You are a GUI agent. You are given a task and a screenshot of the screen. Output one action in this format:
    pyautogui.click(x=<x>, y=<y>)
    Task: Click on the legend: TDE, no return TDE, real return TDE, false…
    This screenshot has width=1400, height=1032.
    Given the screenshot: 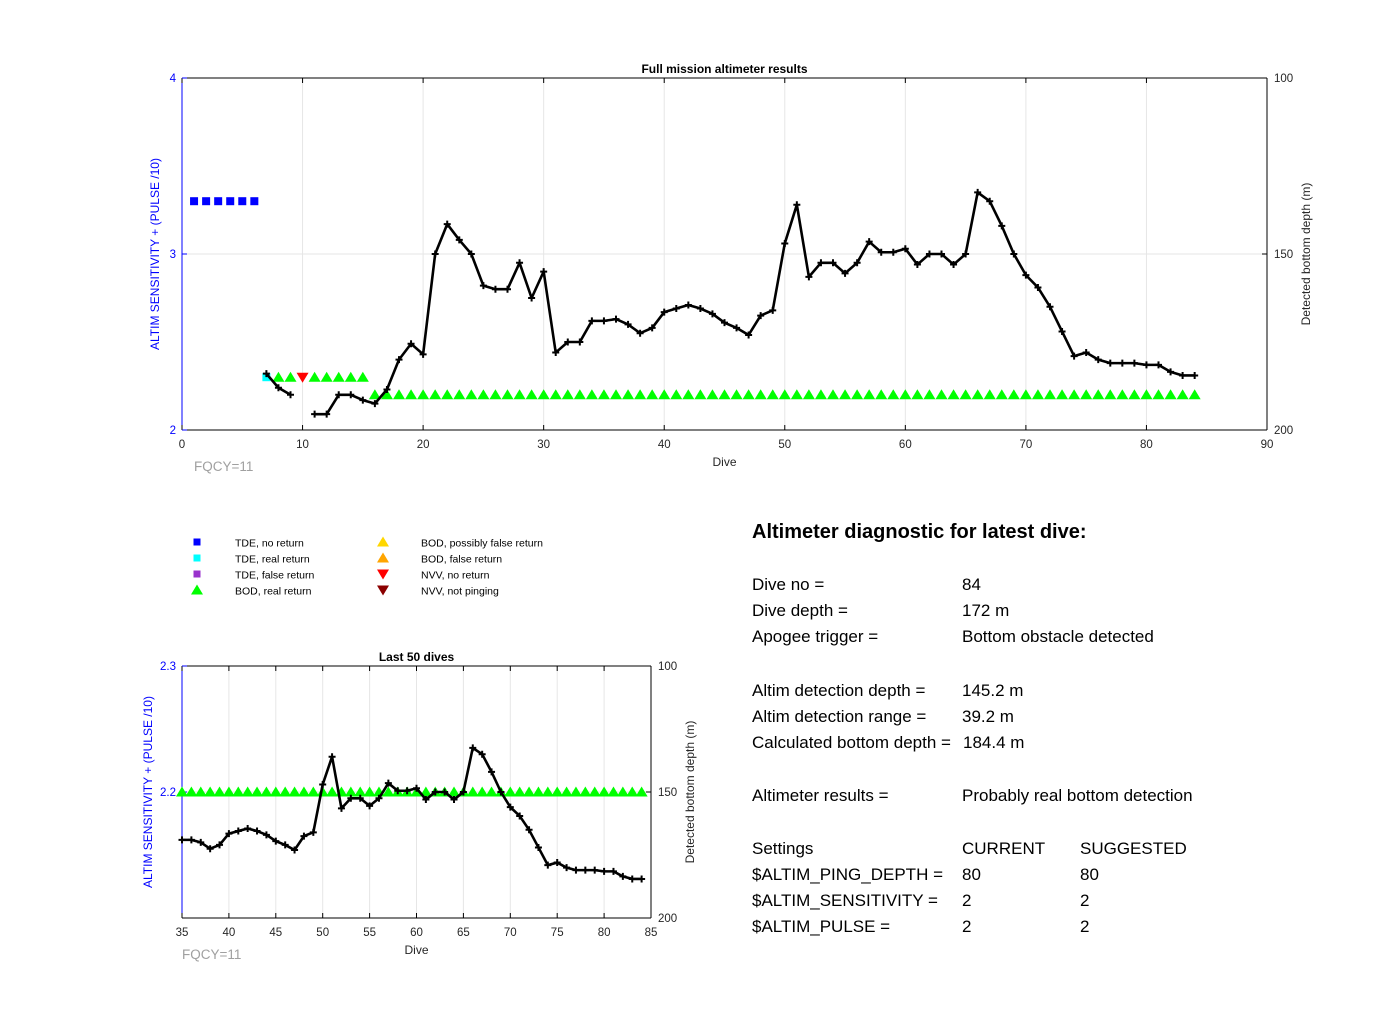 What is the action you would take?
    pyautogui.click(x=367, y=567)
    